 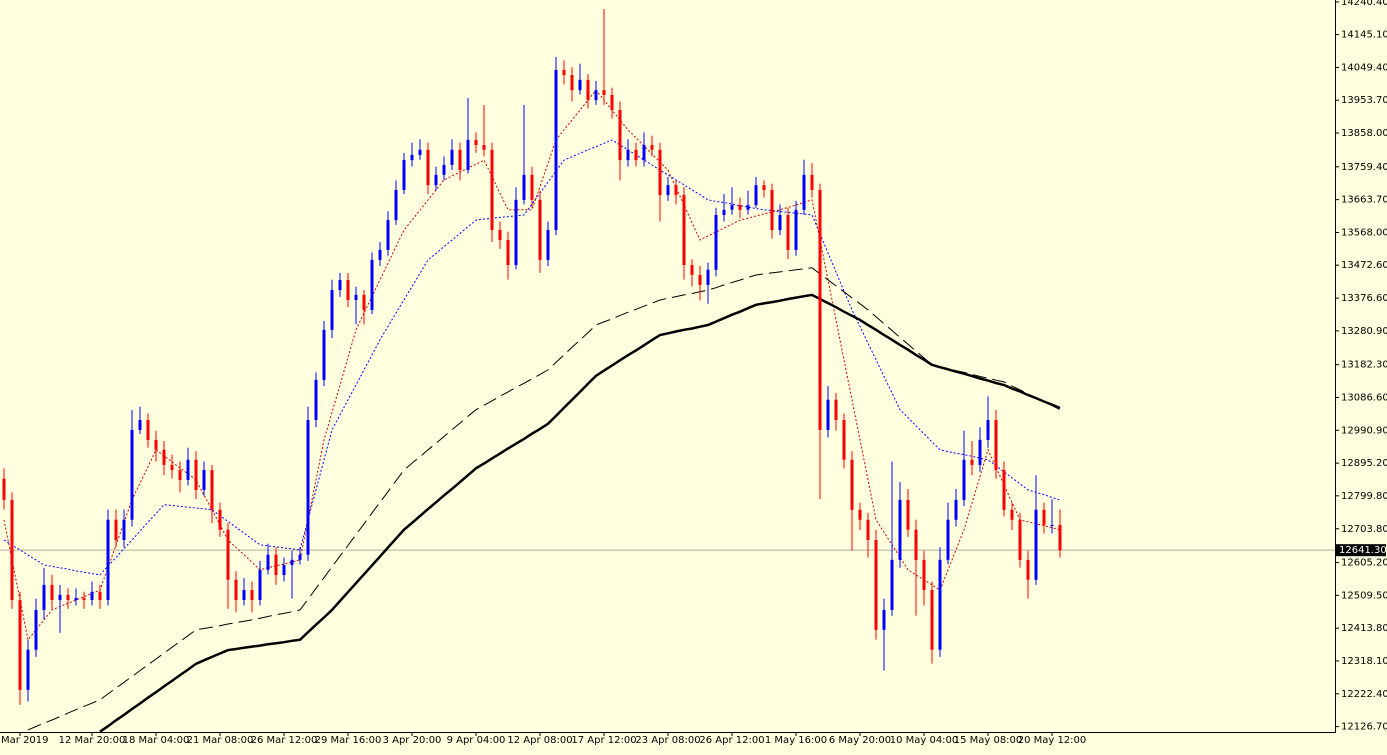 I want to click on y-tick-label: 13663.70, so click(x=1364, y=200).